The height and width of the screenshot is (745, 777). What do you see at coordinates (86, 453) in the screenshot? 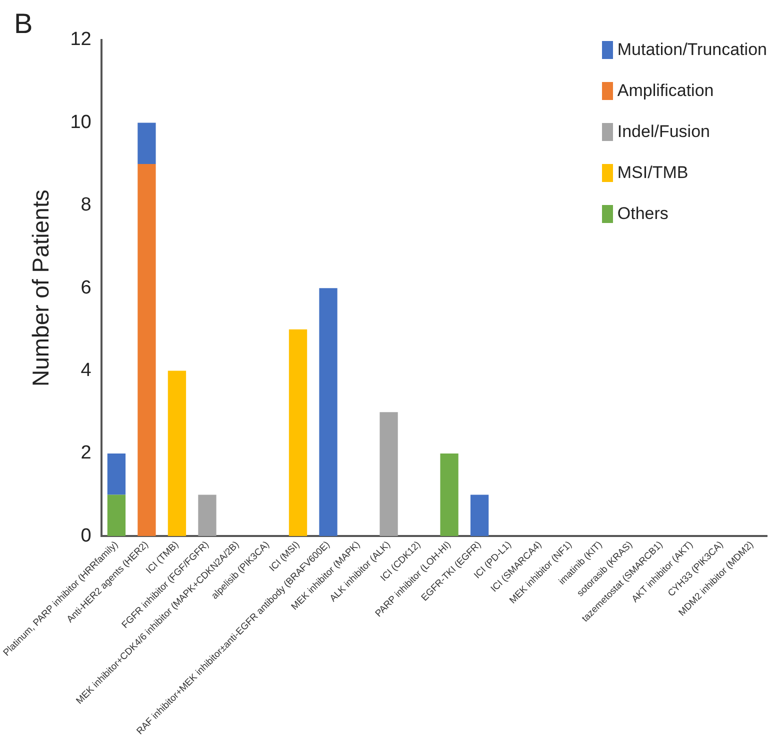
I see `y-tick-label: 2` at bounding box center [86, 453].